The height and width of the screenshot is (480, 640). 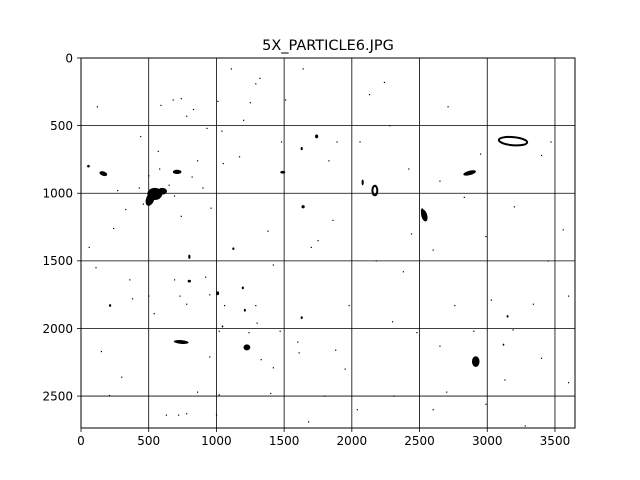 I want to click on x-tick-label: 3500, so click(x=555, y=441).